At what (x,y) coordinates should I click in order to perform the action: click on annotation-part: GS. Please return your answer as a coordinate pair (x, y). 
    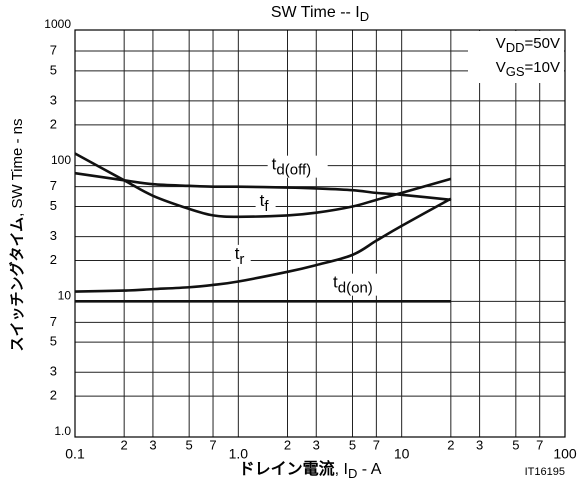
    Looking at the image, I should click on (515, 71).